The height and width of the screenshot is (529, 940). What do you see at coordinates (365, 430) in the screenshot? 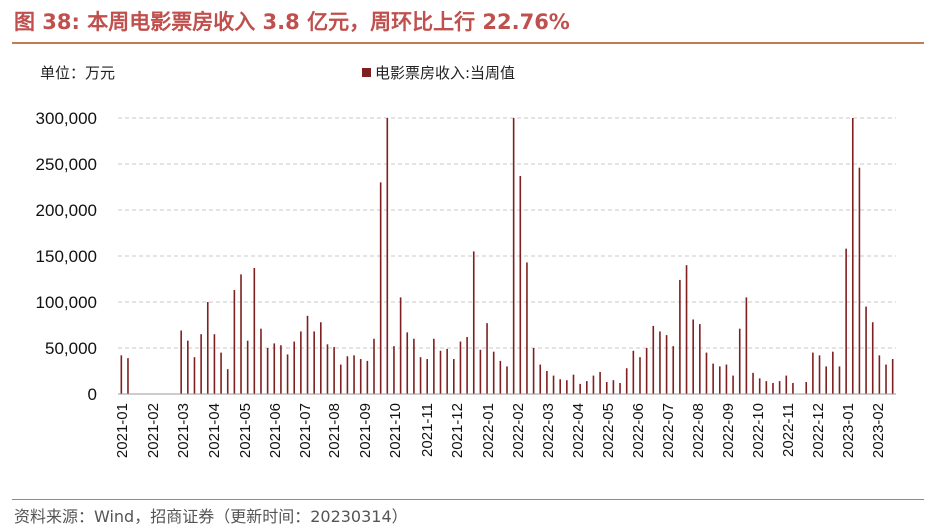
I see `x-tick-label: 2021-09` at bounding box center [365, 430].